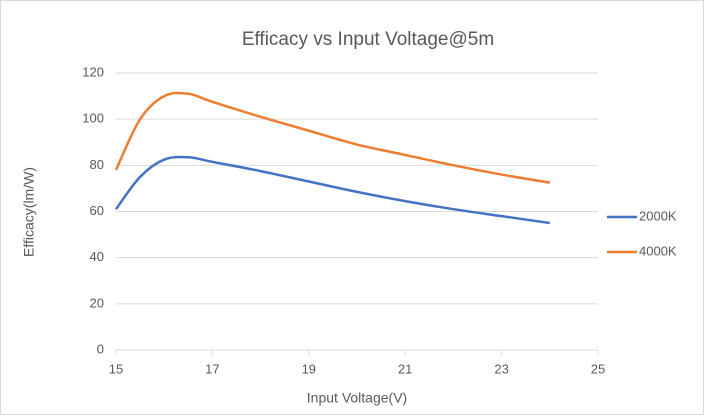  I want to click on y-tick-label: 80, so click(97, 164).